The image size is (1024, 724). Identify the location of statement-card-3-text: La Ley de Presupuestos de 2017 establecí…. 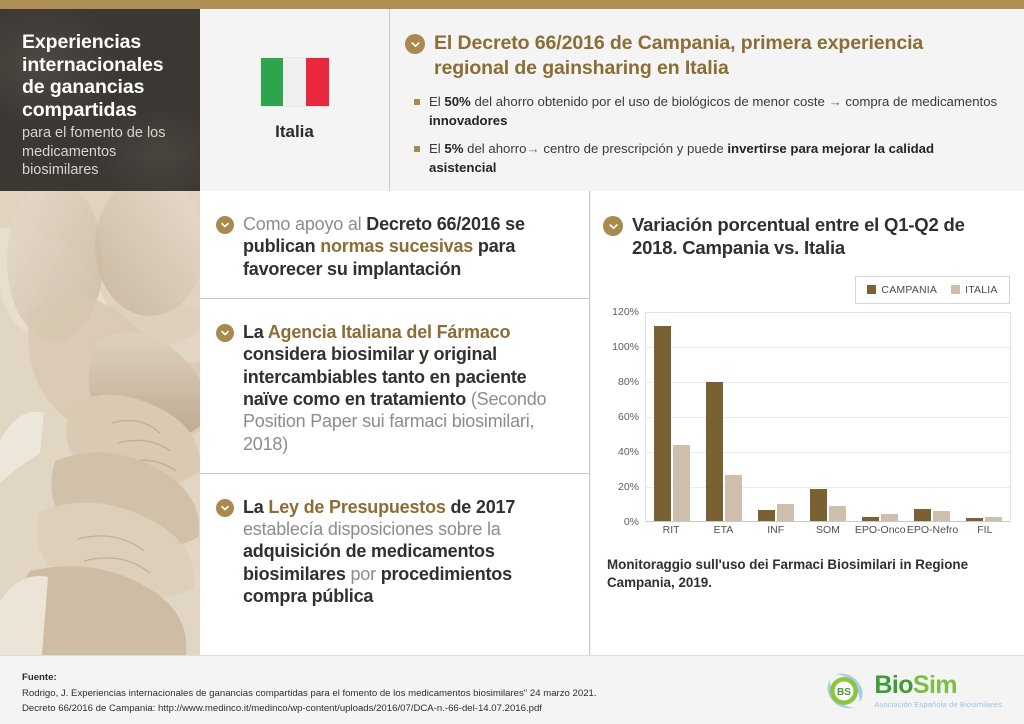
(406, 552).